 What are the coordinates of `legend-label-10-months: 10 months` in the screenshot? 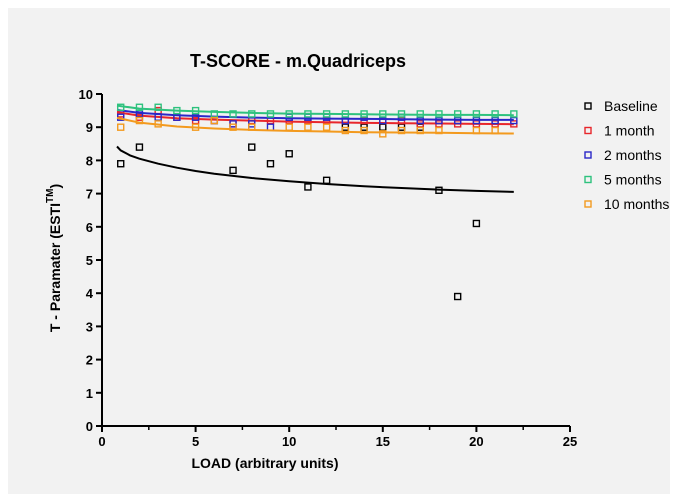 It's located at (636, 204).